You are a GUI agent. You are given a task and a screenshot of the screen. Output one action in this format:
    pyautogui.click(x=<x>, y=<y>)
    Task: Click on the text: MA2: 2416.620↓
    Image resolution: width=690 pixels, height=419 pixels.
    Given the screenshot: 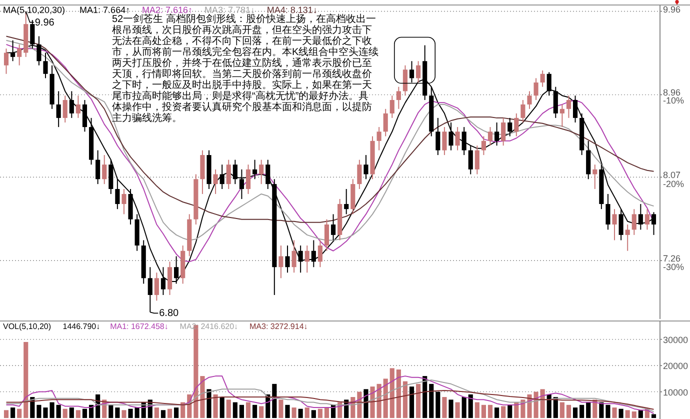 What is the action you would take?
    pyautogui.click(x=209, y=326)
    